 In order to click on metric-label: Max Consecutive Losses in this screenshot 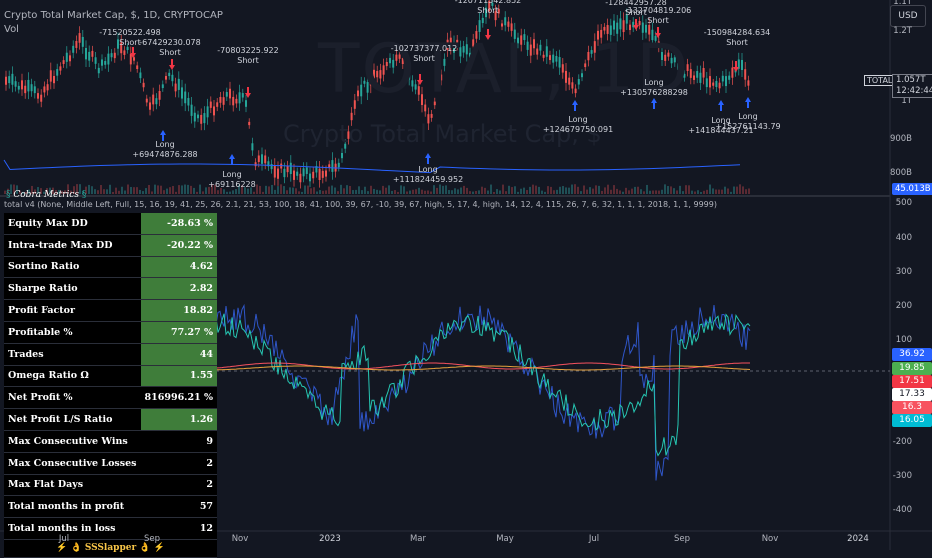, I will do `click(72, 463)`.